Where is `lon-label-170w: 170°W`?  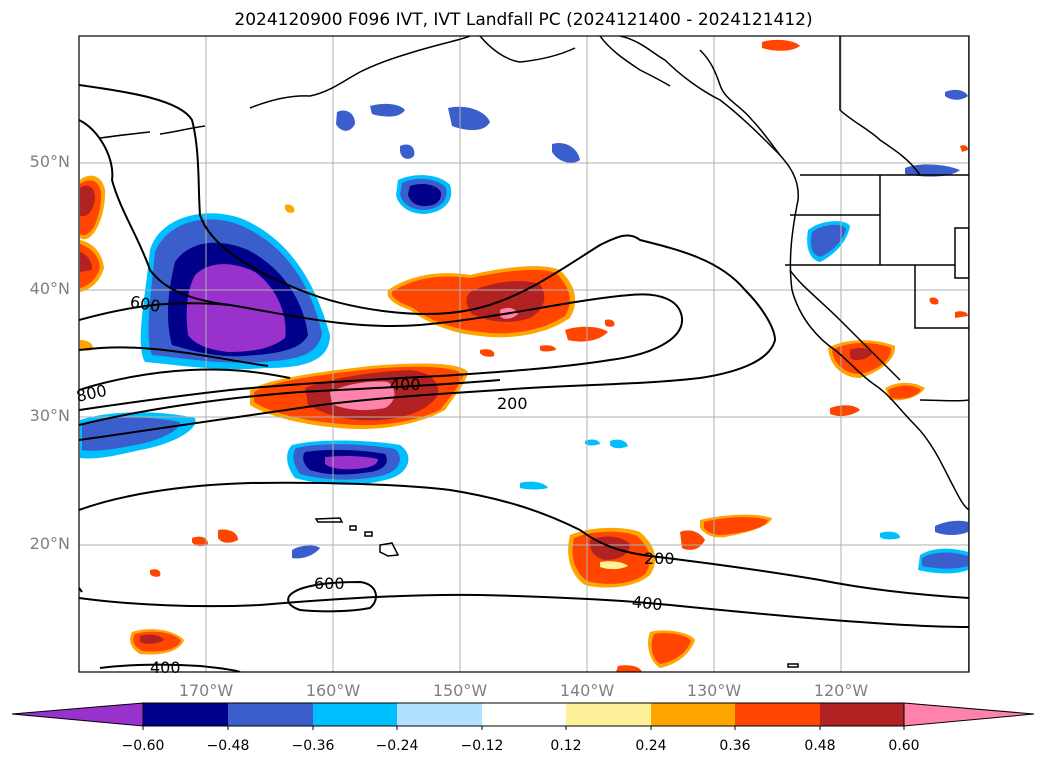
lon-label-170w: 170°W is located at coordinates (206, 690).